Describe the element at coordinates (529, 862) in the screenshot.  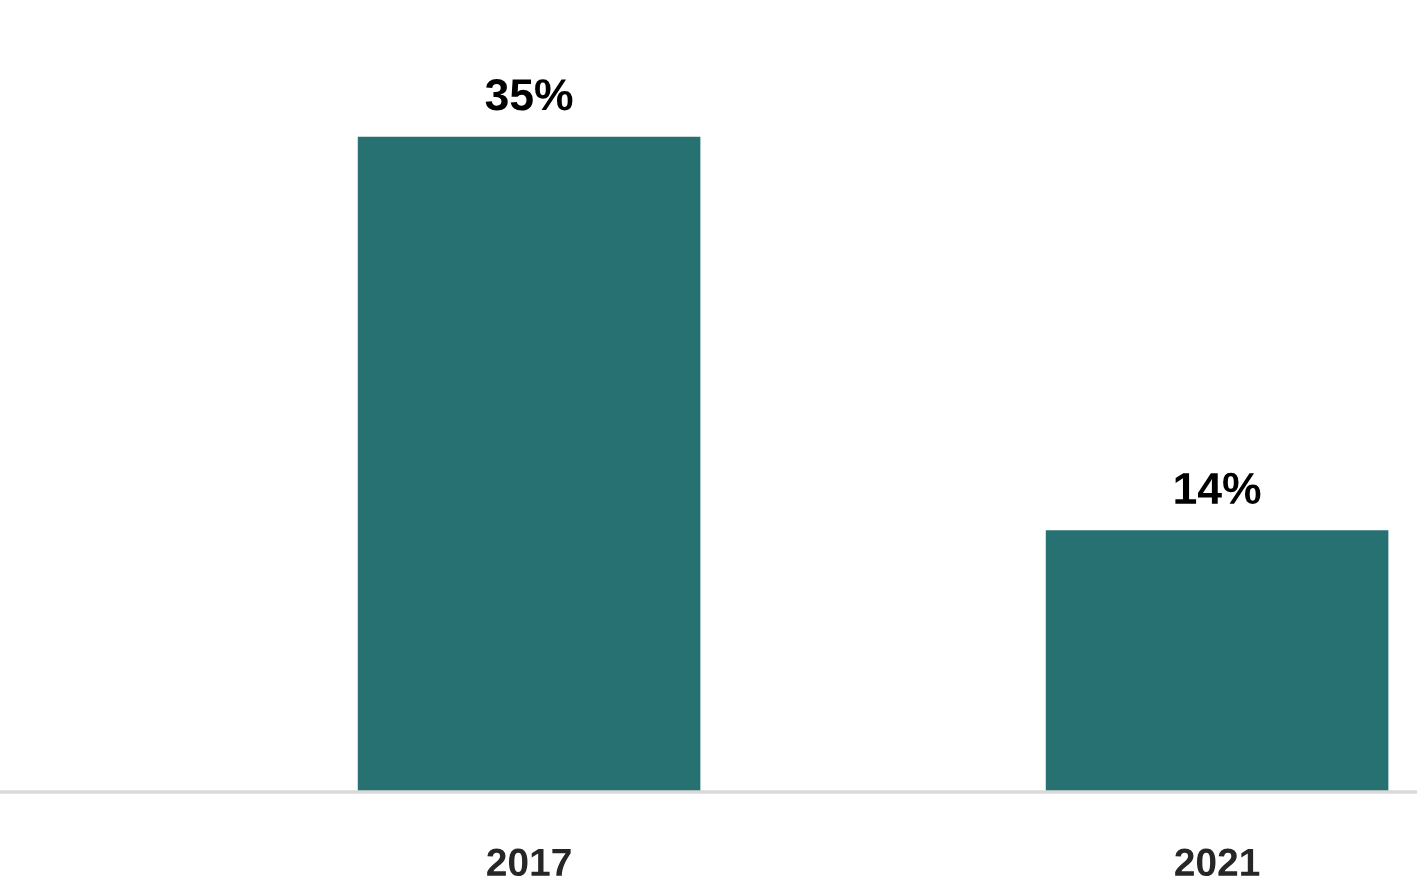
I see `x-tick-label: 2017` at that location.